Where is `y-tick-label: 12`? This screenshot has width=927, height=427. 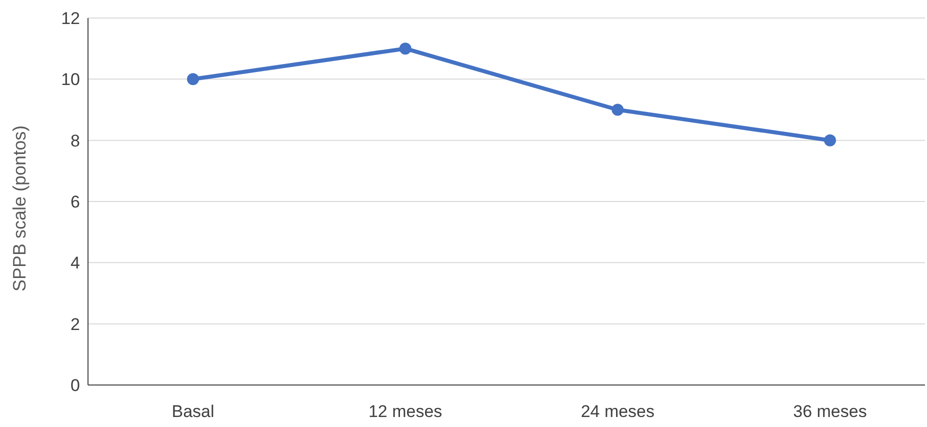
y-tick-label: 12 is located at coordinates (70, 18).